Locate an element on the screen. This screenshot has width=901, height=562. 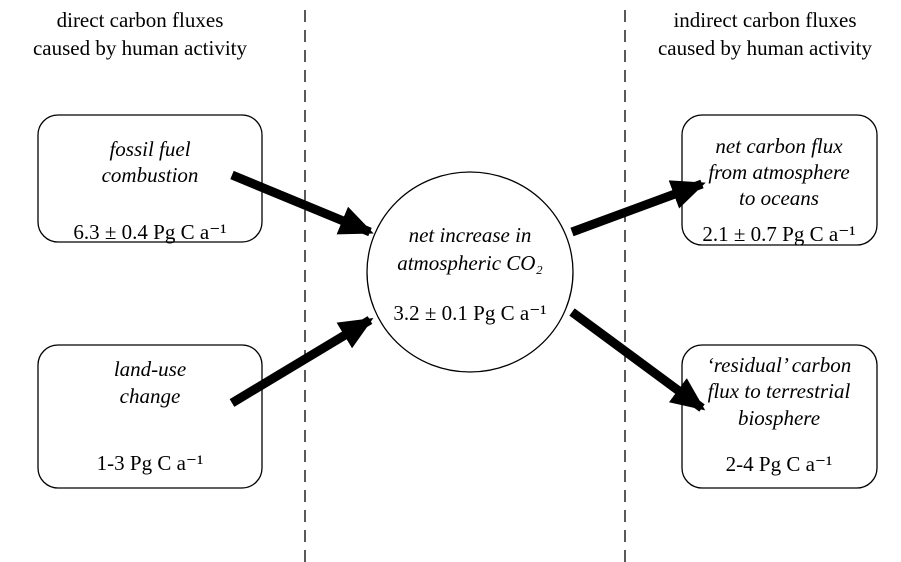
header: indirect carbon fluxes is located at coordinates (764, 20).